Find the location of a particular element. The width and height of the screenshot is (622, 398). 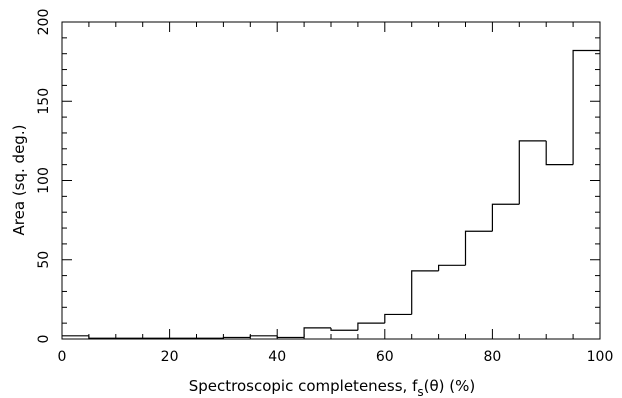

x-tick-label: 40 is located at coordinates (277, 357).